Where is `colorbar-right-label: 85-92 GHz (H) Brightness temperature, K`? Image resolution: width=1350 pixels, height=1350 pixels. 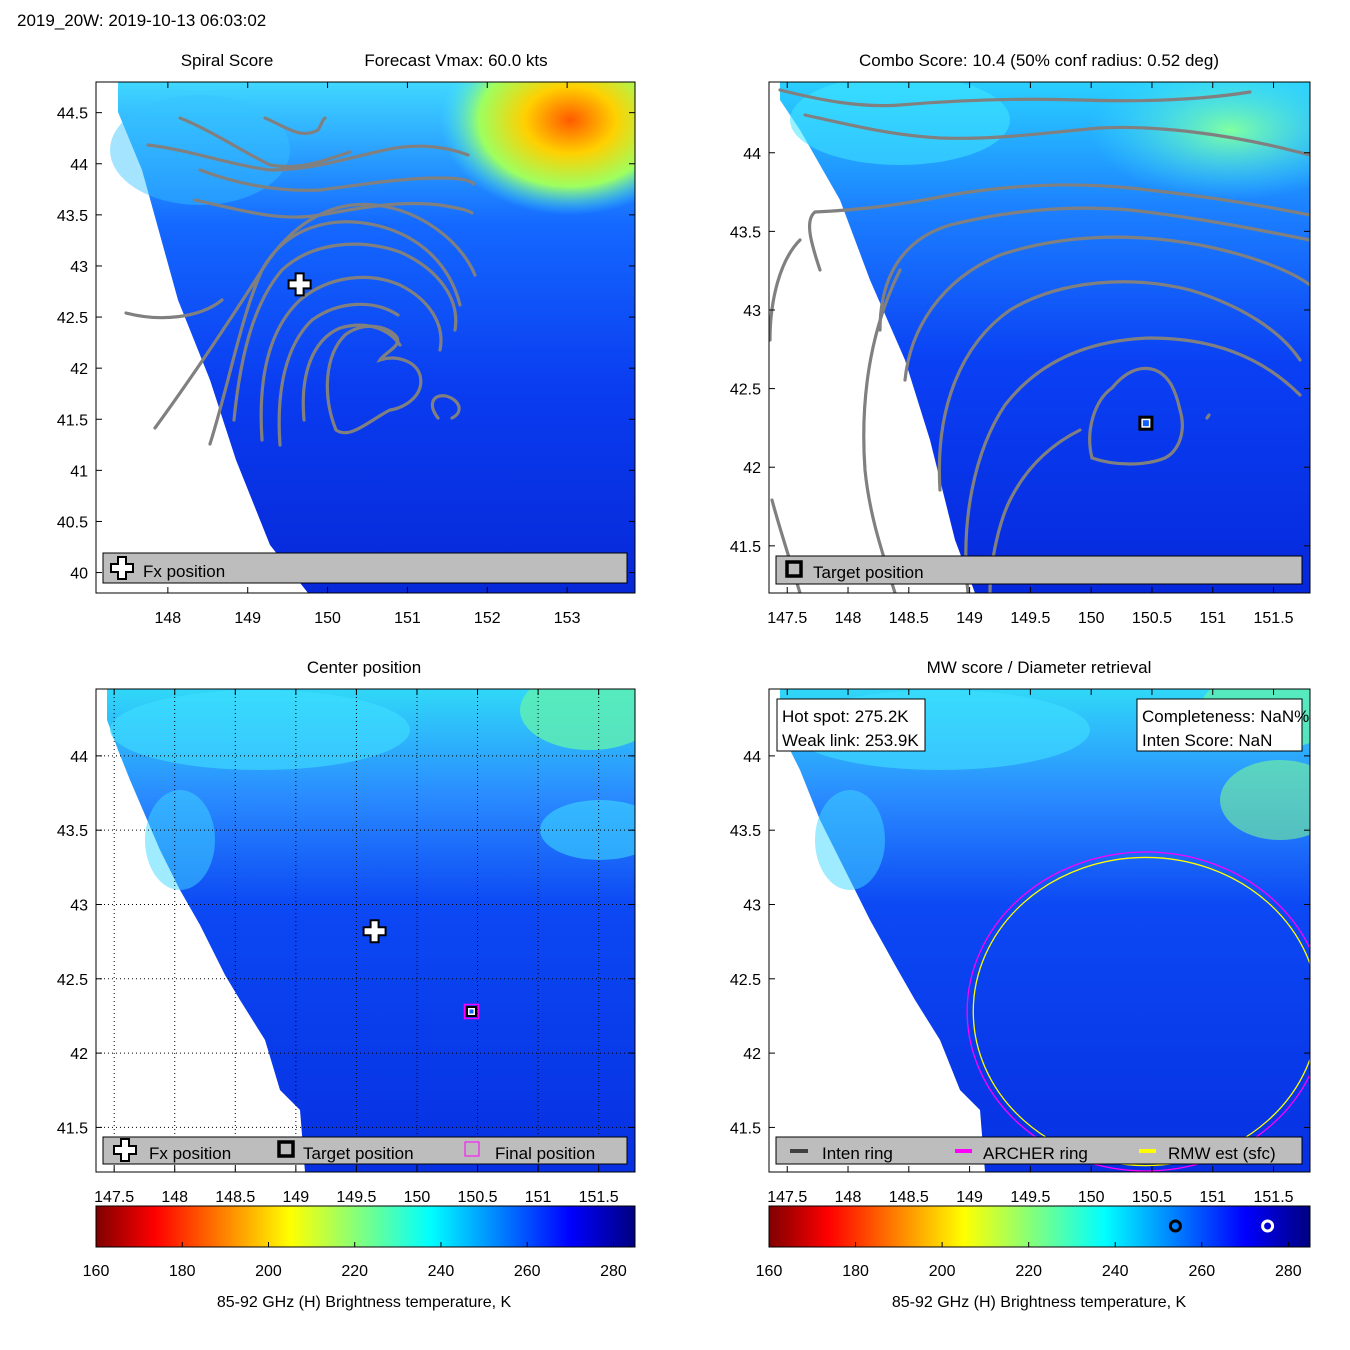
colorbar-right-label: 85-92 GHz (H) Brightness temperature, K is located at coordinates (1039, 1302).